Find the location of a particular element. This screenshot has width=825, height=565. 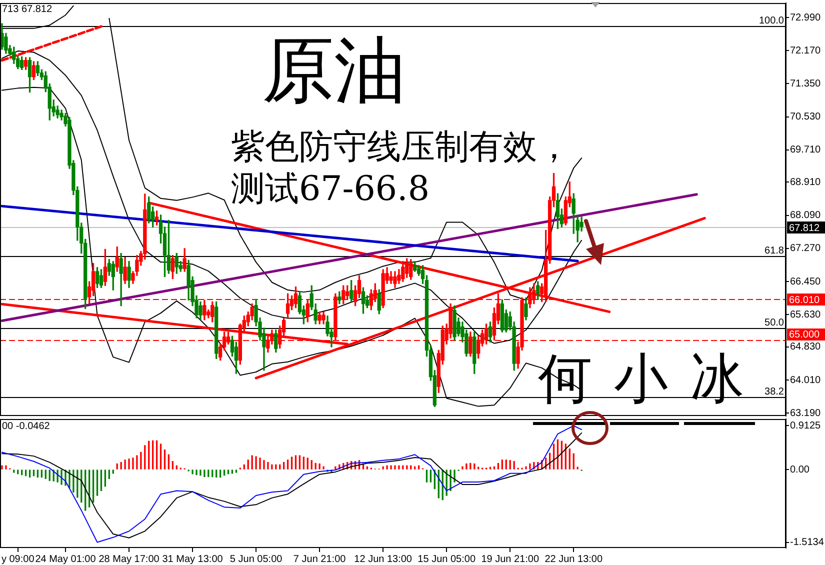

x-tick-label: 31 May 13:00 is located at coordinates (193, 559).